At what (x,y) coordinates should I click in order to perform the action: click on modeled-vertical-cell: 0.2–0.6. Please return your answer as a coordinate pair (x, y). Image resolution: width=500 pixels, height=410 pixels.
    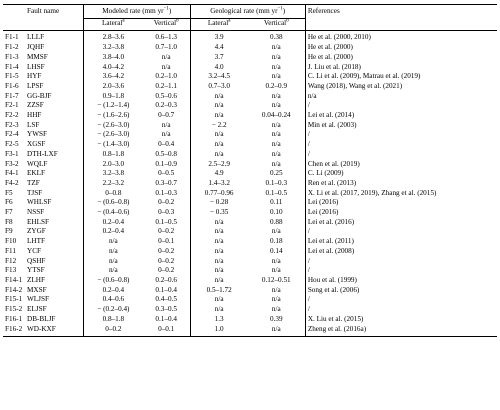
    Looking at the image, I should click on (166, 279).